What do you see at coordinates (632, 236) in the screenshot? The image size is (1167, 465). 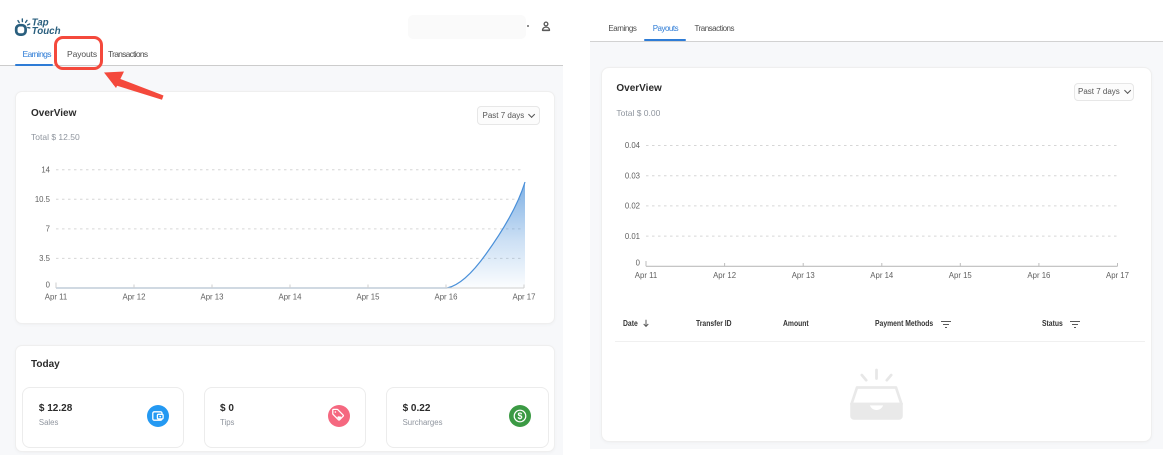 I see `svg-text: 0.01` at bounding box center [632, 236].